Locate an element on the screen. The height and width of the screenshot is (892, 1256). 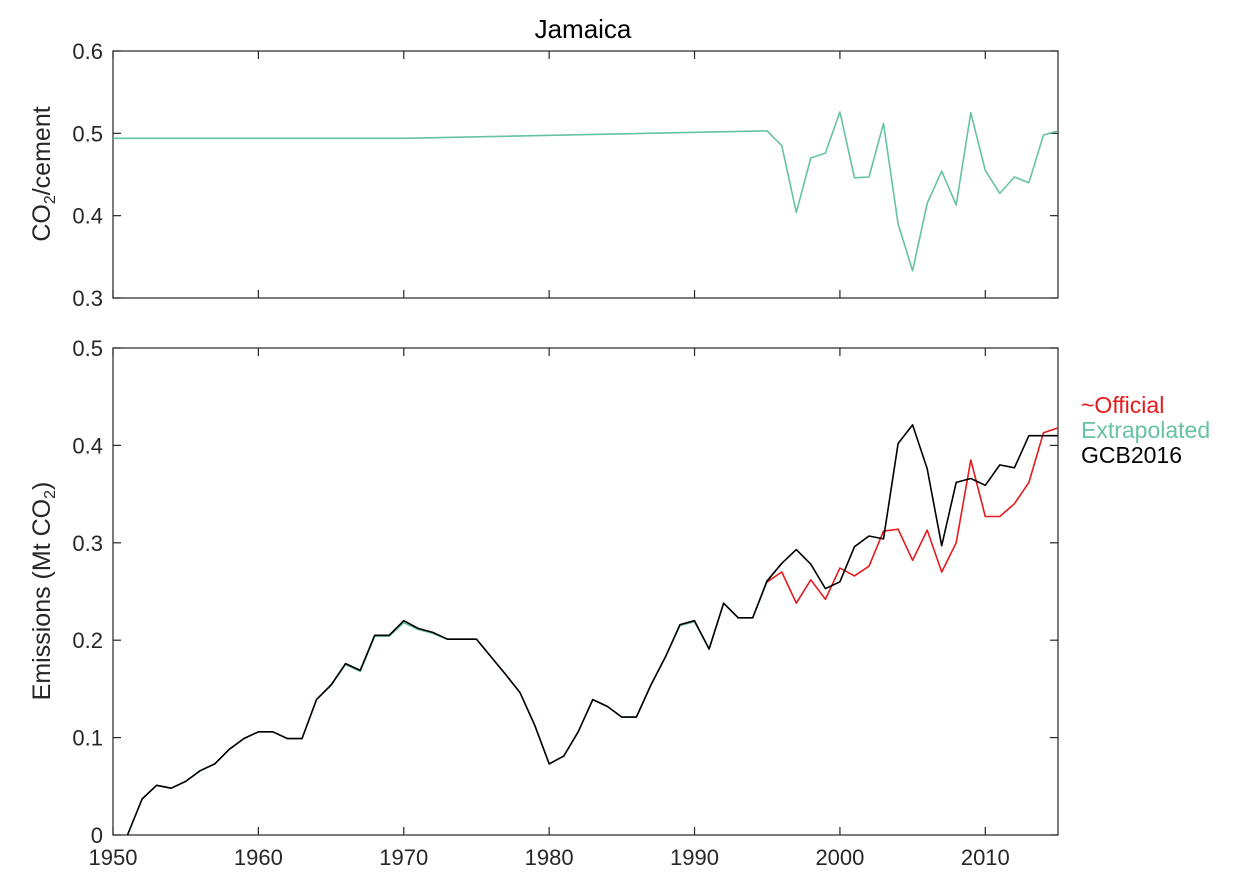
bottom-series-line-official is located at coordinates (912, 516).